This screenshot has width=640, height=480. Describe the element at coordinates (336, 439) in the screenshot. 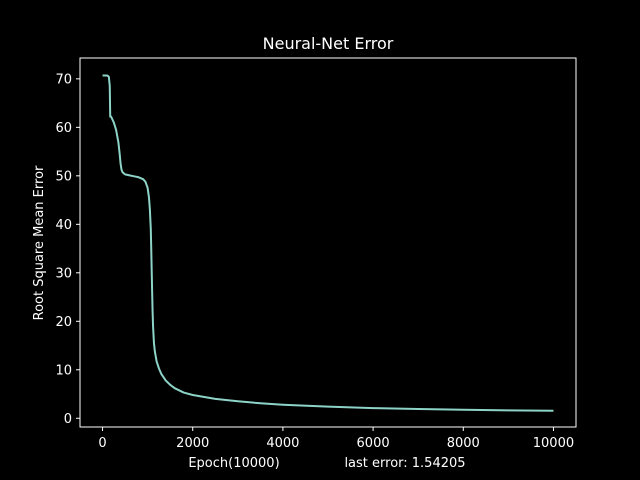

I see `x-axis-ticks: 0 2000 4000 6000 8000 10000` at that location.